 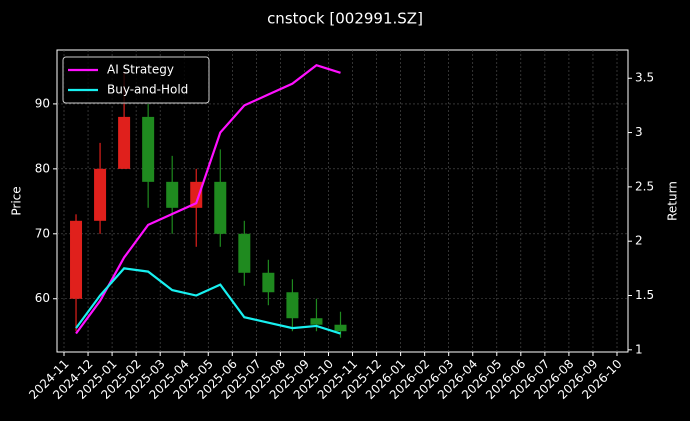 What do you see at coordinates (42, 233) in the screenshot?
I see `y-tick-label: 70` at bounding box center [42, 233].